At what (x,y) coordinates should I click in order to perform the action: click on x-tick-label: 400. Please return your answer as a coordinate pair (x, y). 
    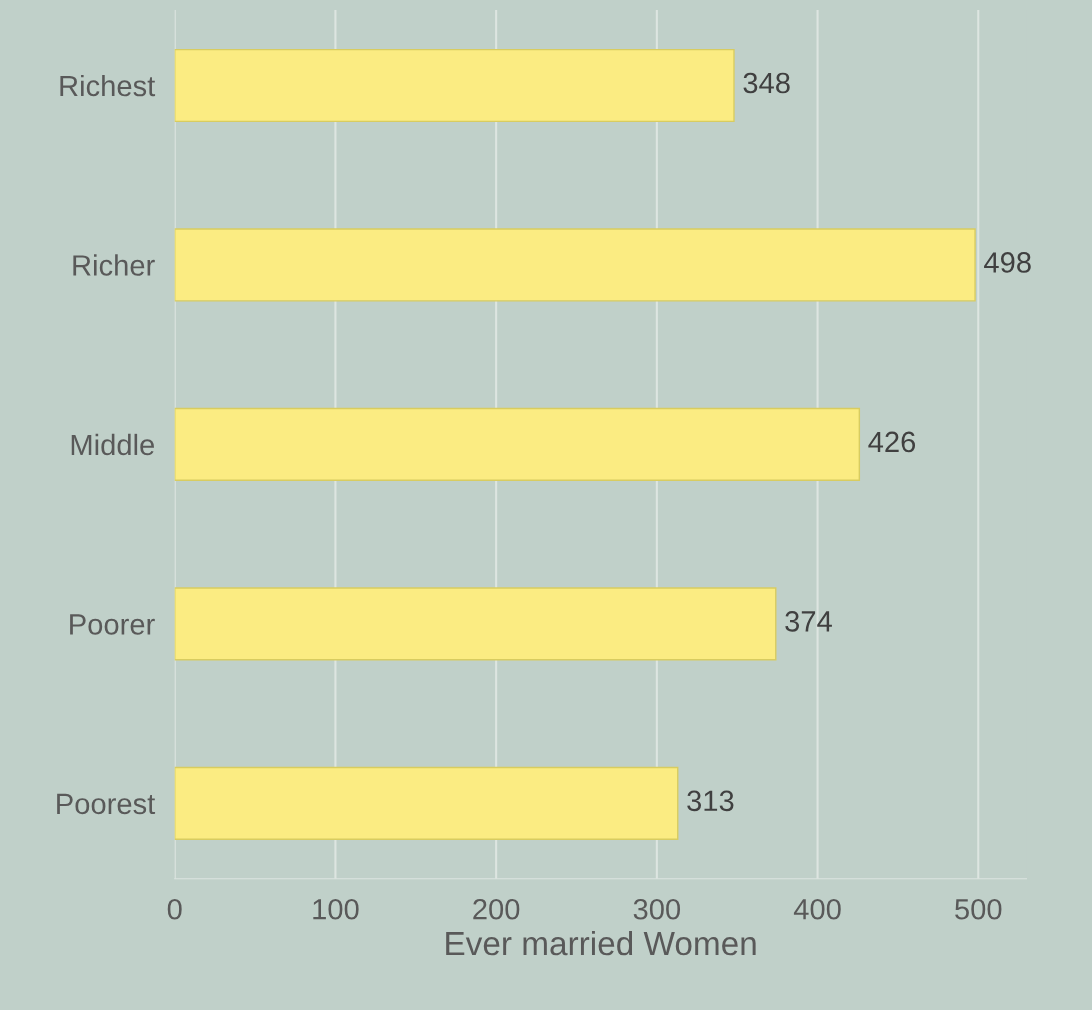
    Looking at the image, I should click on (817, 909).